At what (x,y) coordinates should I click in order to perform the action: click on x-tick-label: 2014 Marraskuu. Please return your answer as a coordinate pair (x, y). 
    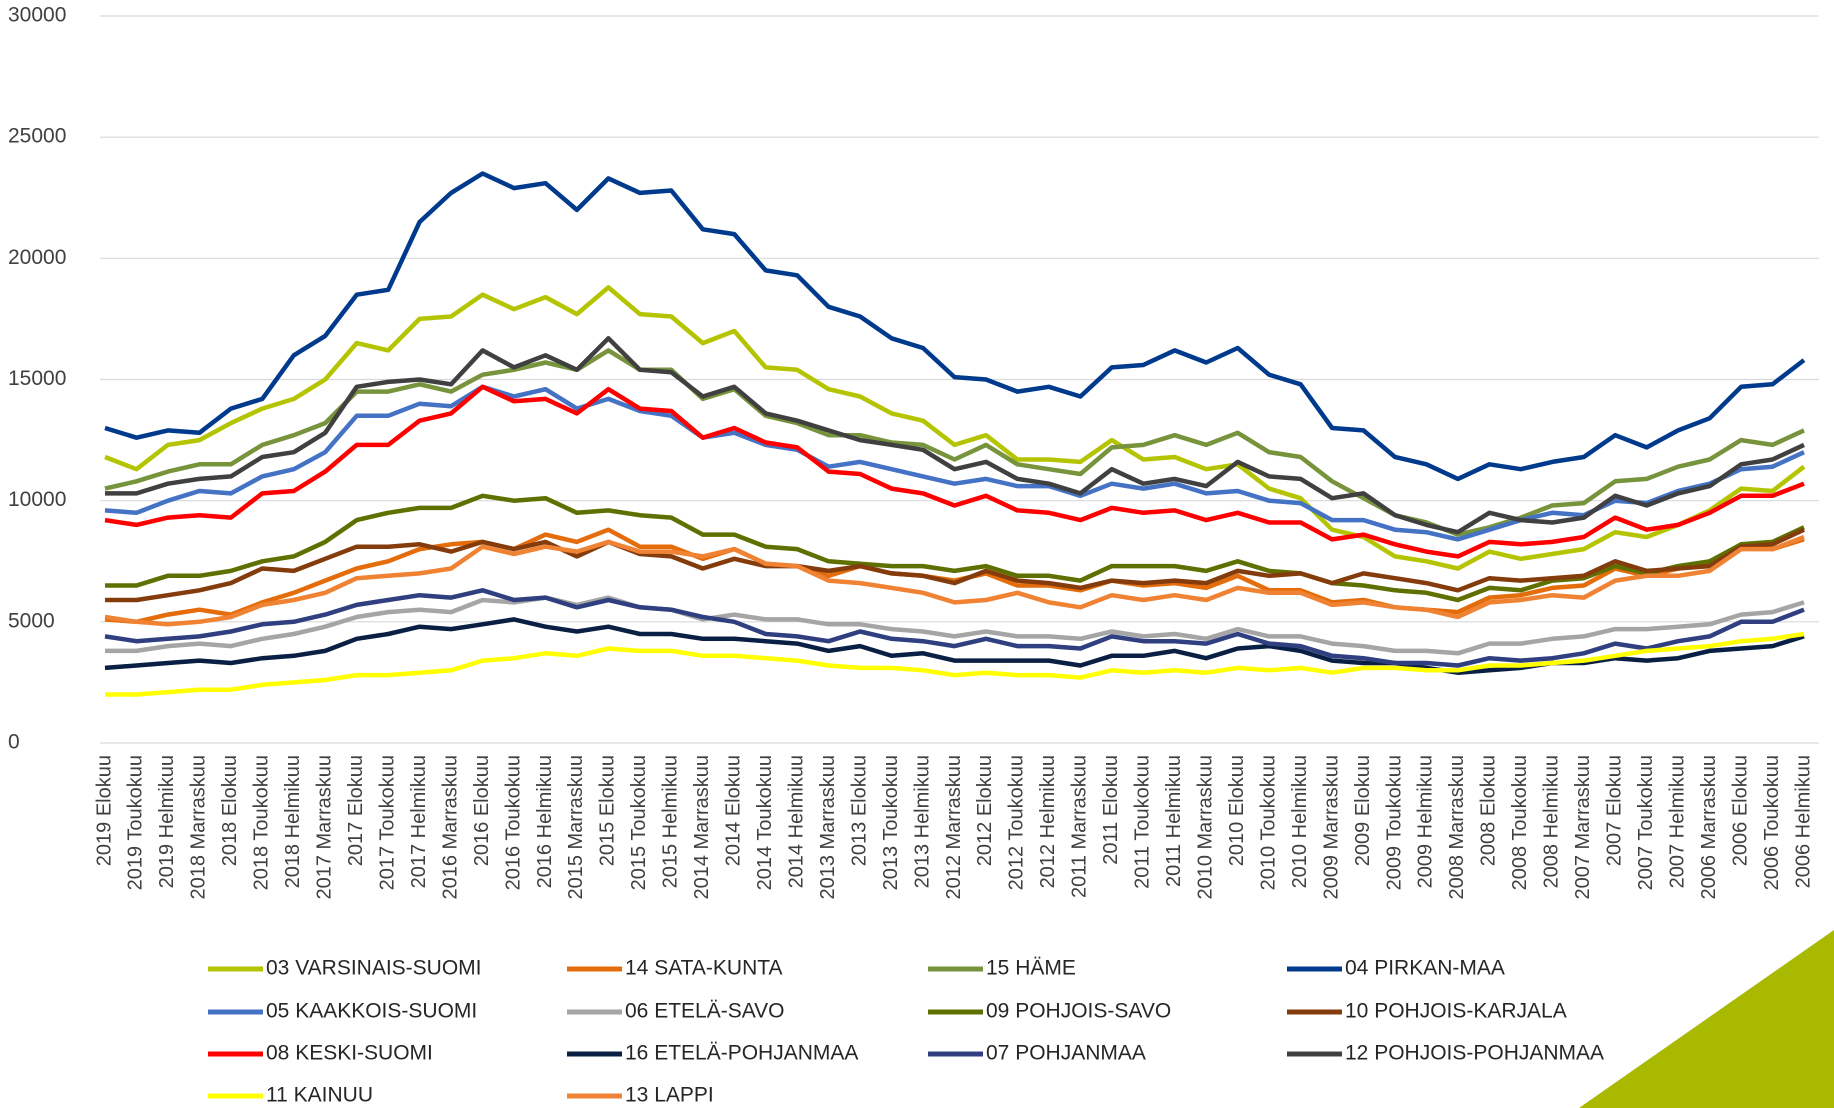
    Looking at the image, I should click on (702, 827).